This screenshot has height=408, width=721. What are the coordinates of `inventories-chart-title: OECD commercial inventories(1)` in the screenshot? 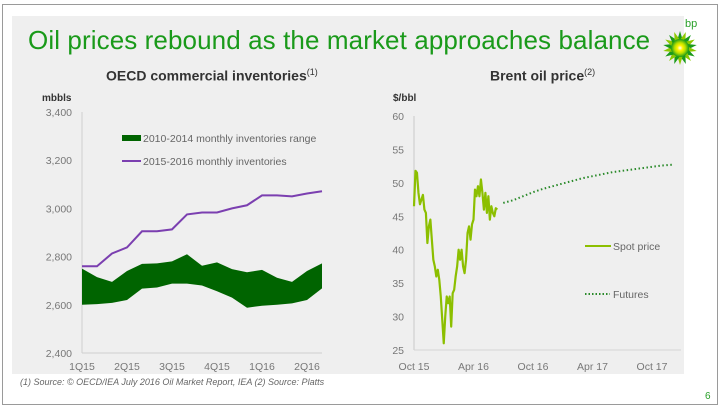 It's located at (212, 75).